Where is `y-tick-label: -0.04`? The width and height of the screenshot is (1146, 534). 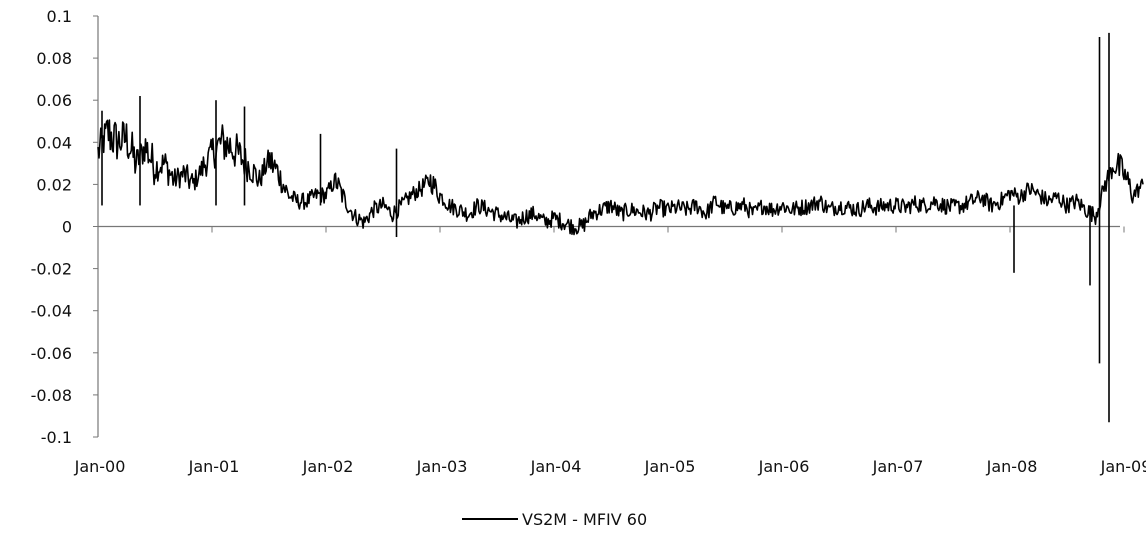
y-tick-label: -0.04 is located at coordinates (51, 311).